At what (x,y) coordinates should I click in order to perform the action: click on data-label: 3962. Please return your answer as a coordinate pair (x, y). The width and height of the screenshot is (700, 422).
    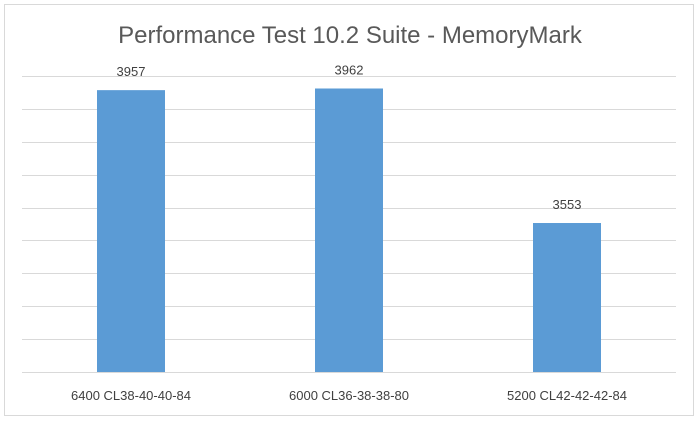
    Looking at the image, I should click on (349, 69).